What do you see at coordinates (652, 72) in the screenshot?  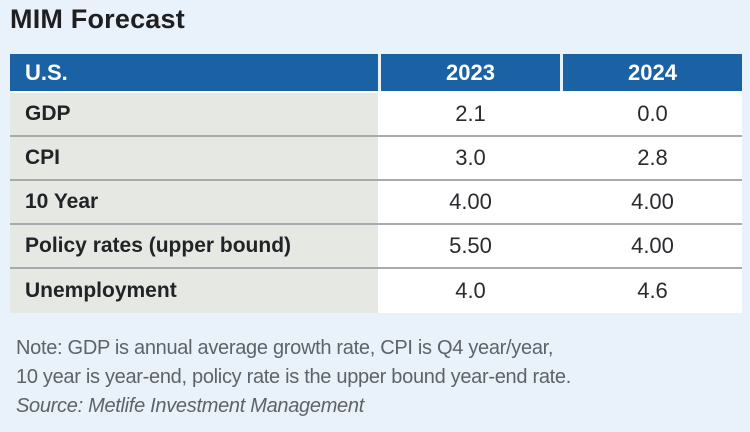 I see `header-cell-2024: 2024` at bounding box center [652, 72].